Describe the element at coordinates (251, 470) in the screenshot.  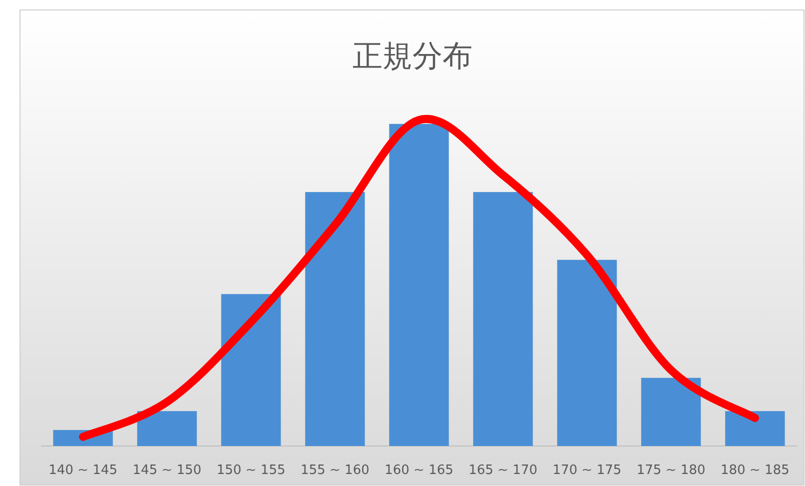
I see `x-tick-label: 150 ~ 155` at that location.